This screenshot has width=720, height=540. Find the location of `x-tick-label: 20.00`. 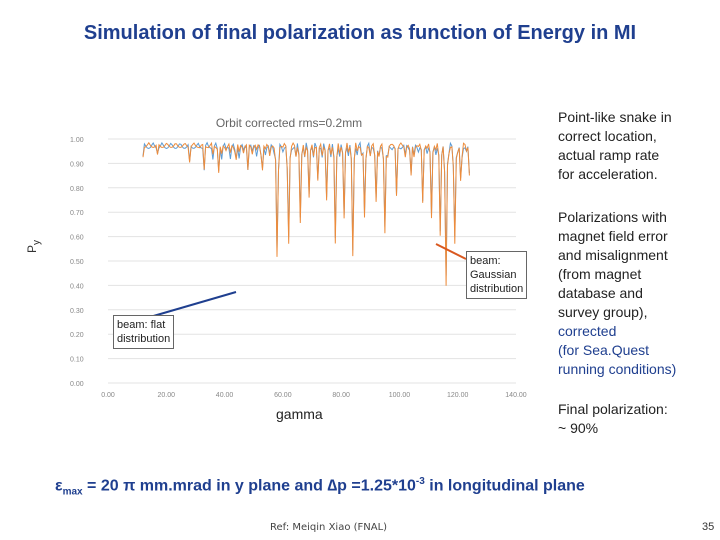

x-tick-label: 20.00 is located at coordinates (167, 395).